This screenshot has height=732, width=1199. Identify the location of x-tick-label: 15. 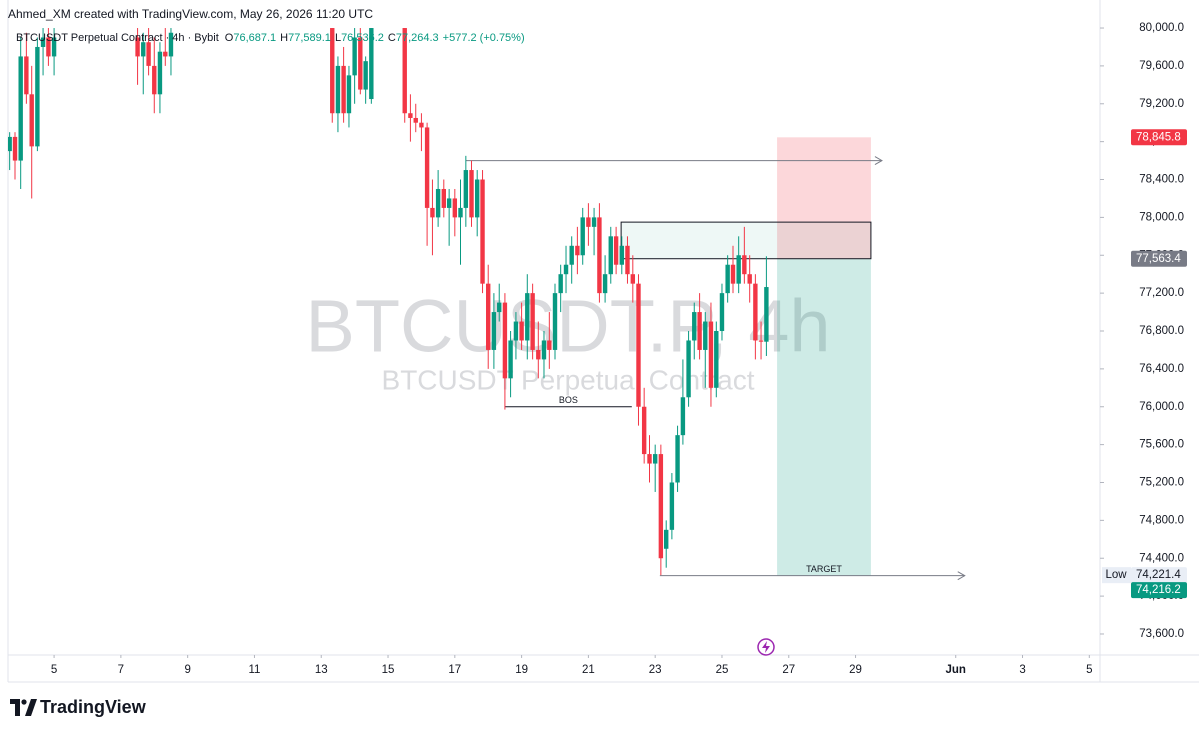
(388, 670).